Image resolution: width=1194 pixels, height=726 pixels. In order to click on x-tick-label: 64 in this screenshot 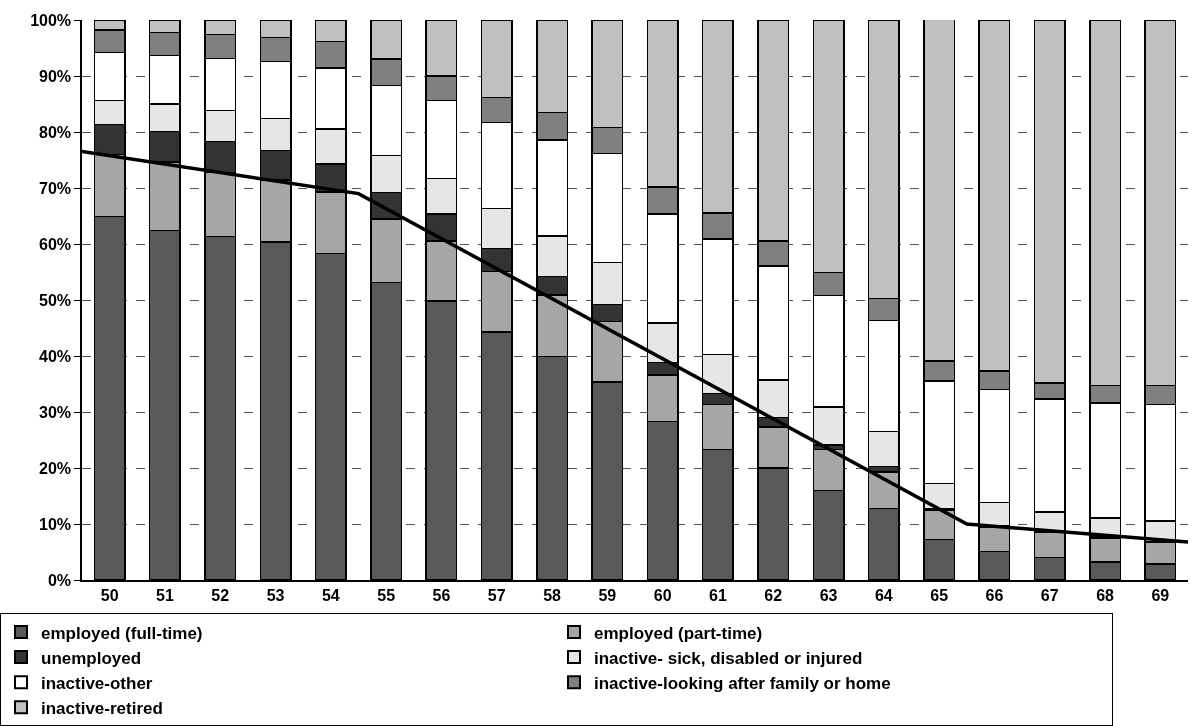, I will do `click(883, 595)`.